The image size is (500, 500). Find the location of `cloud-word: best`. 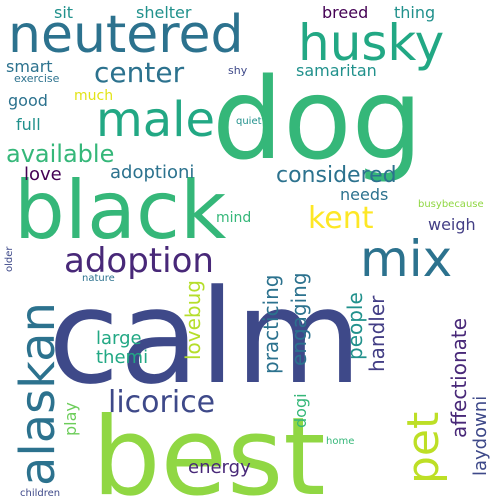

cloud-word: best is located at coordinates (209, 447).